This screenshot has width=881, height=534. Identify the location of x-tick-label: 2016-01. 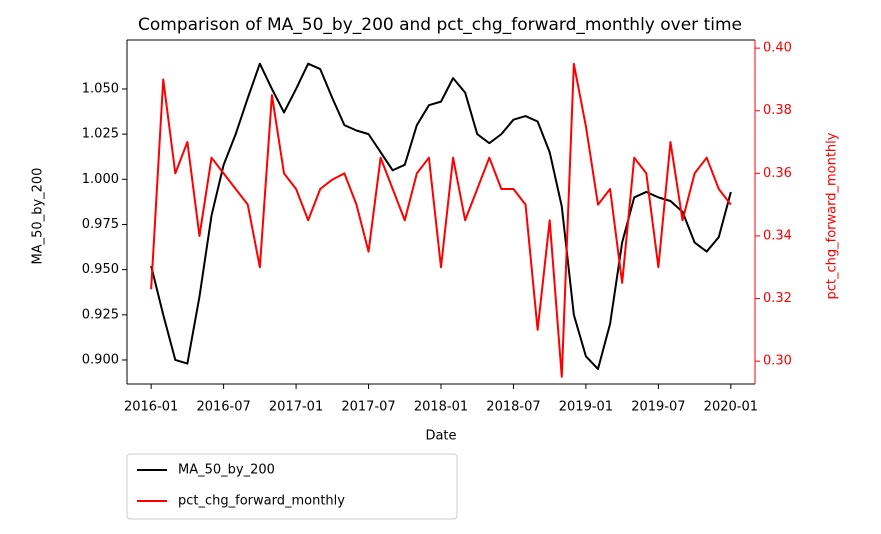
(151, 407).